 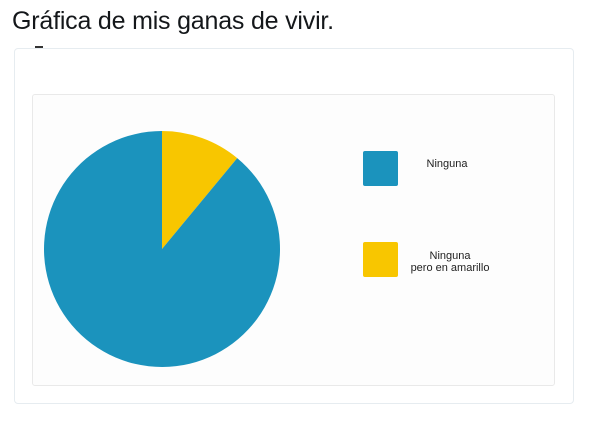 What do you see at coordinates (450, 268) in the screenshot?
I see `legend-label: pero en amarillo` at bounding box center [450, 268].